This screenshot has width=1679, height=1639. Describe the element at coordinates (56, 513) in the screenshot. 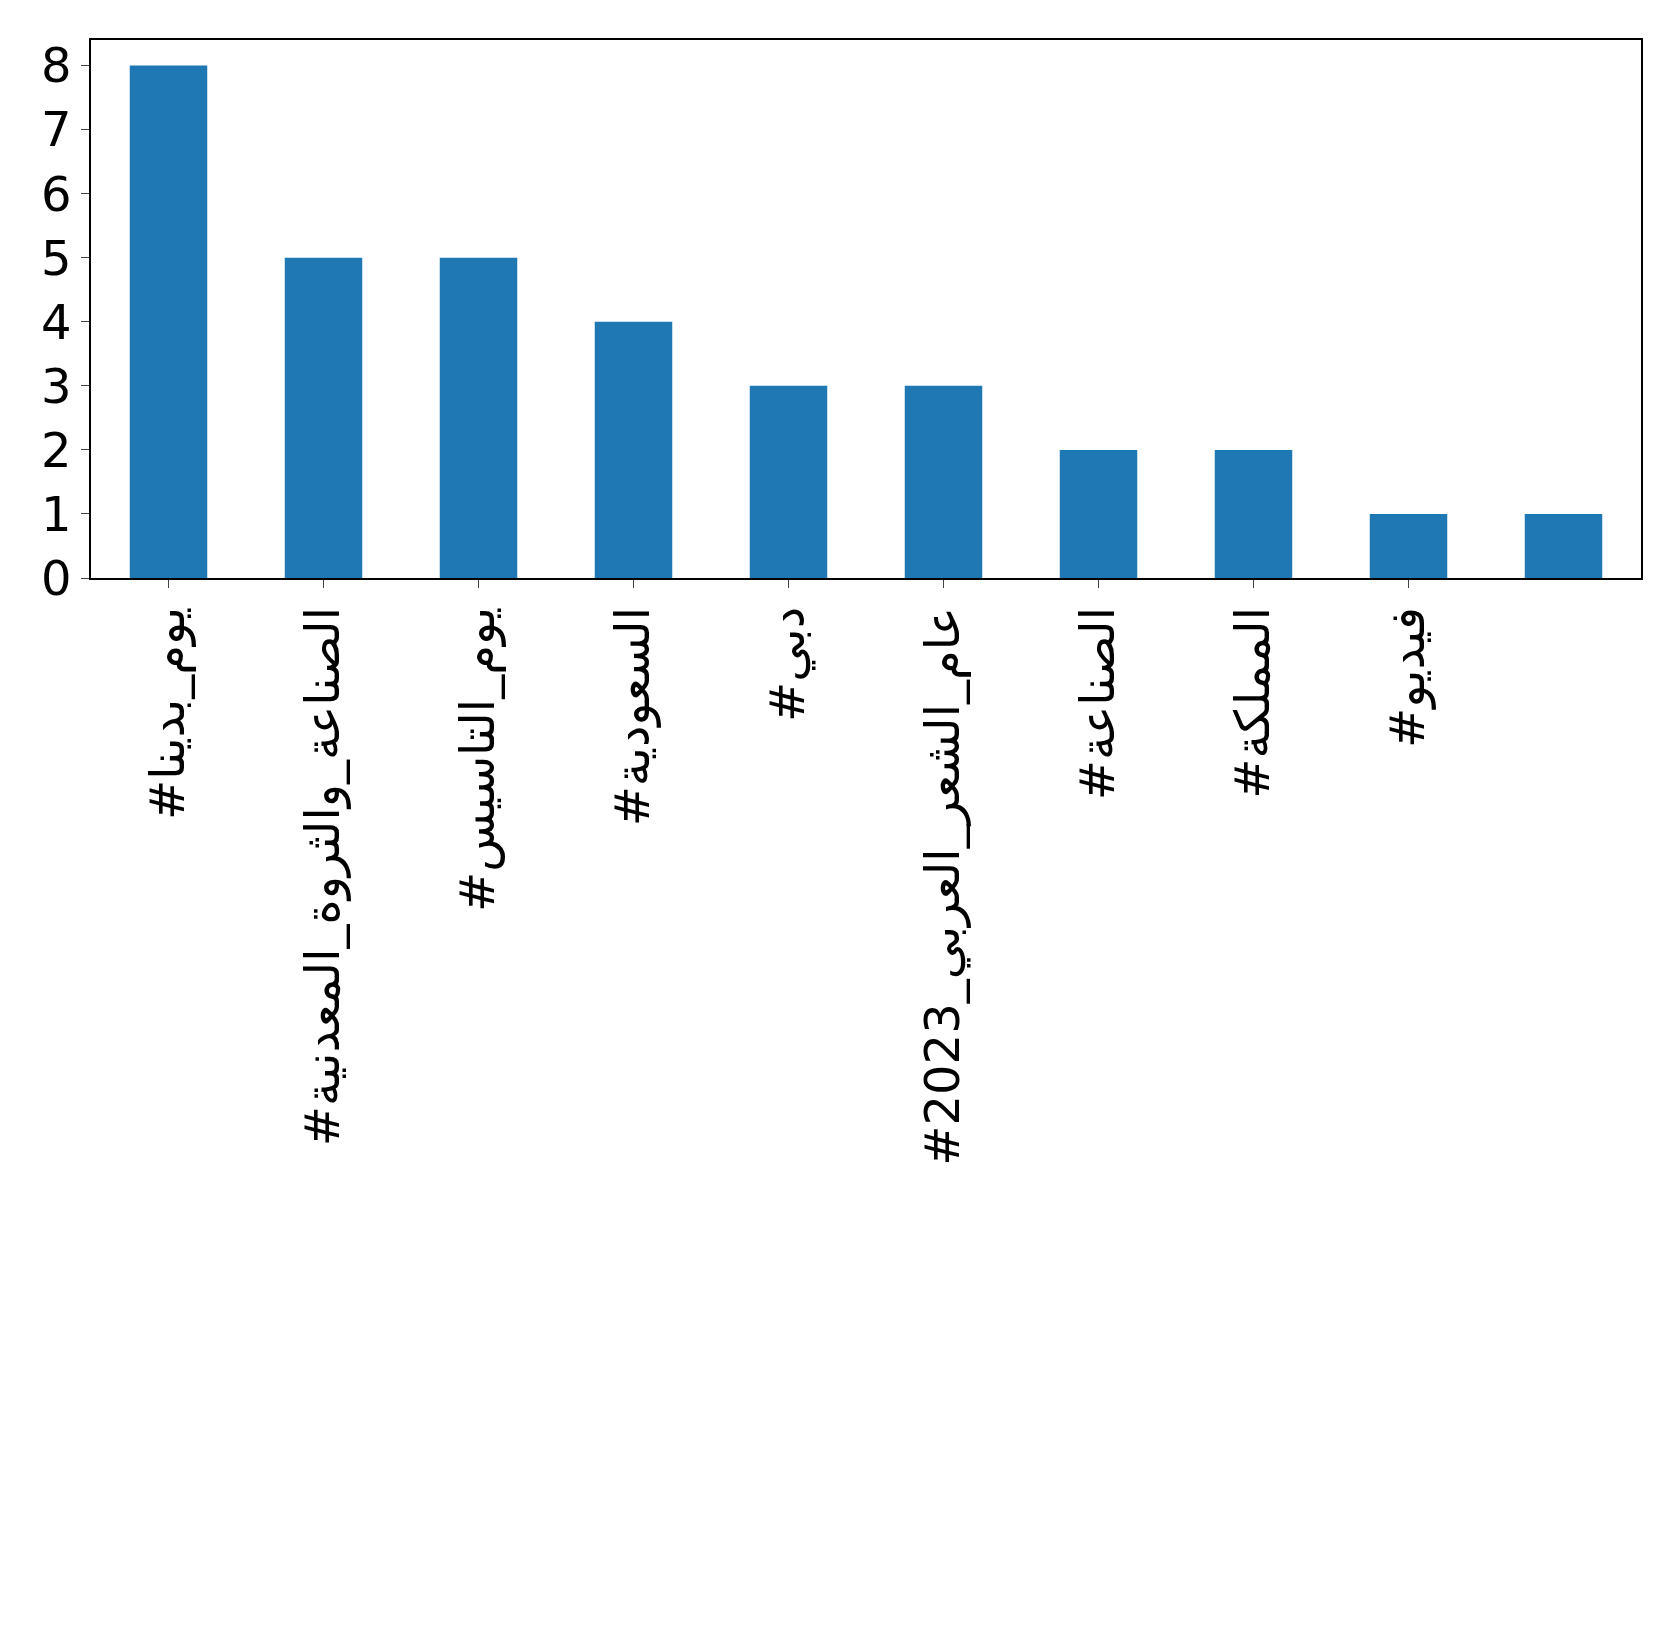

I see `y-tick-label: 1` at that location.